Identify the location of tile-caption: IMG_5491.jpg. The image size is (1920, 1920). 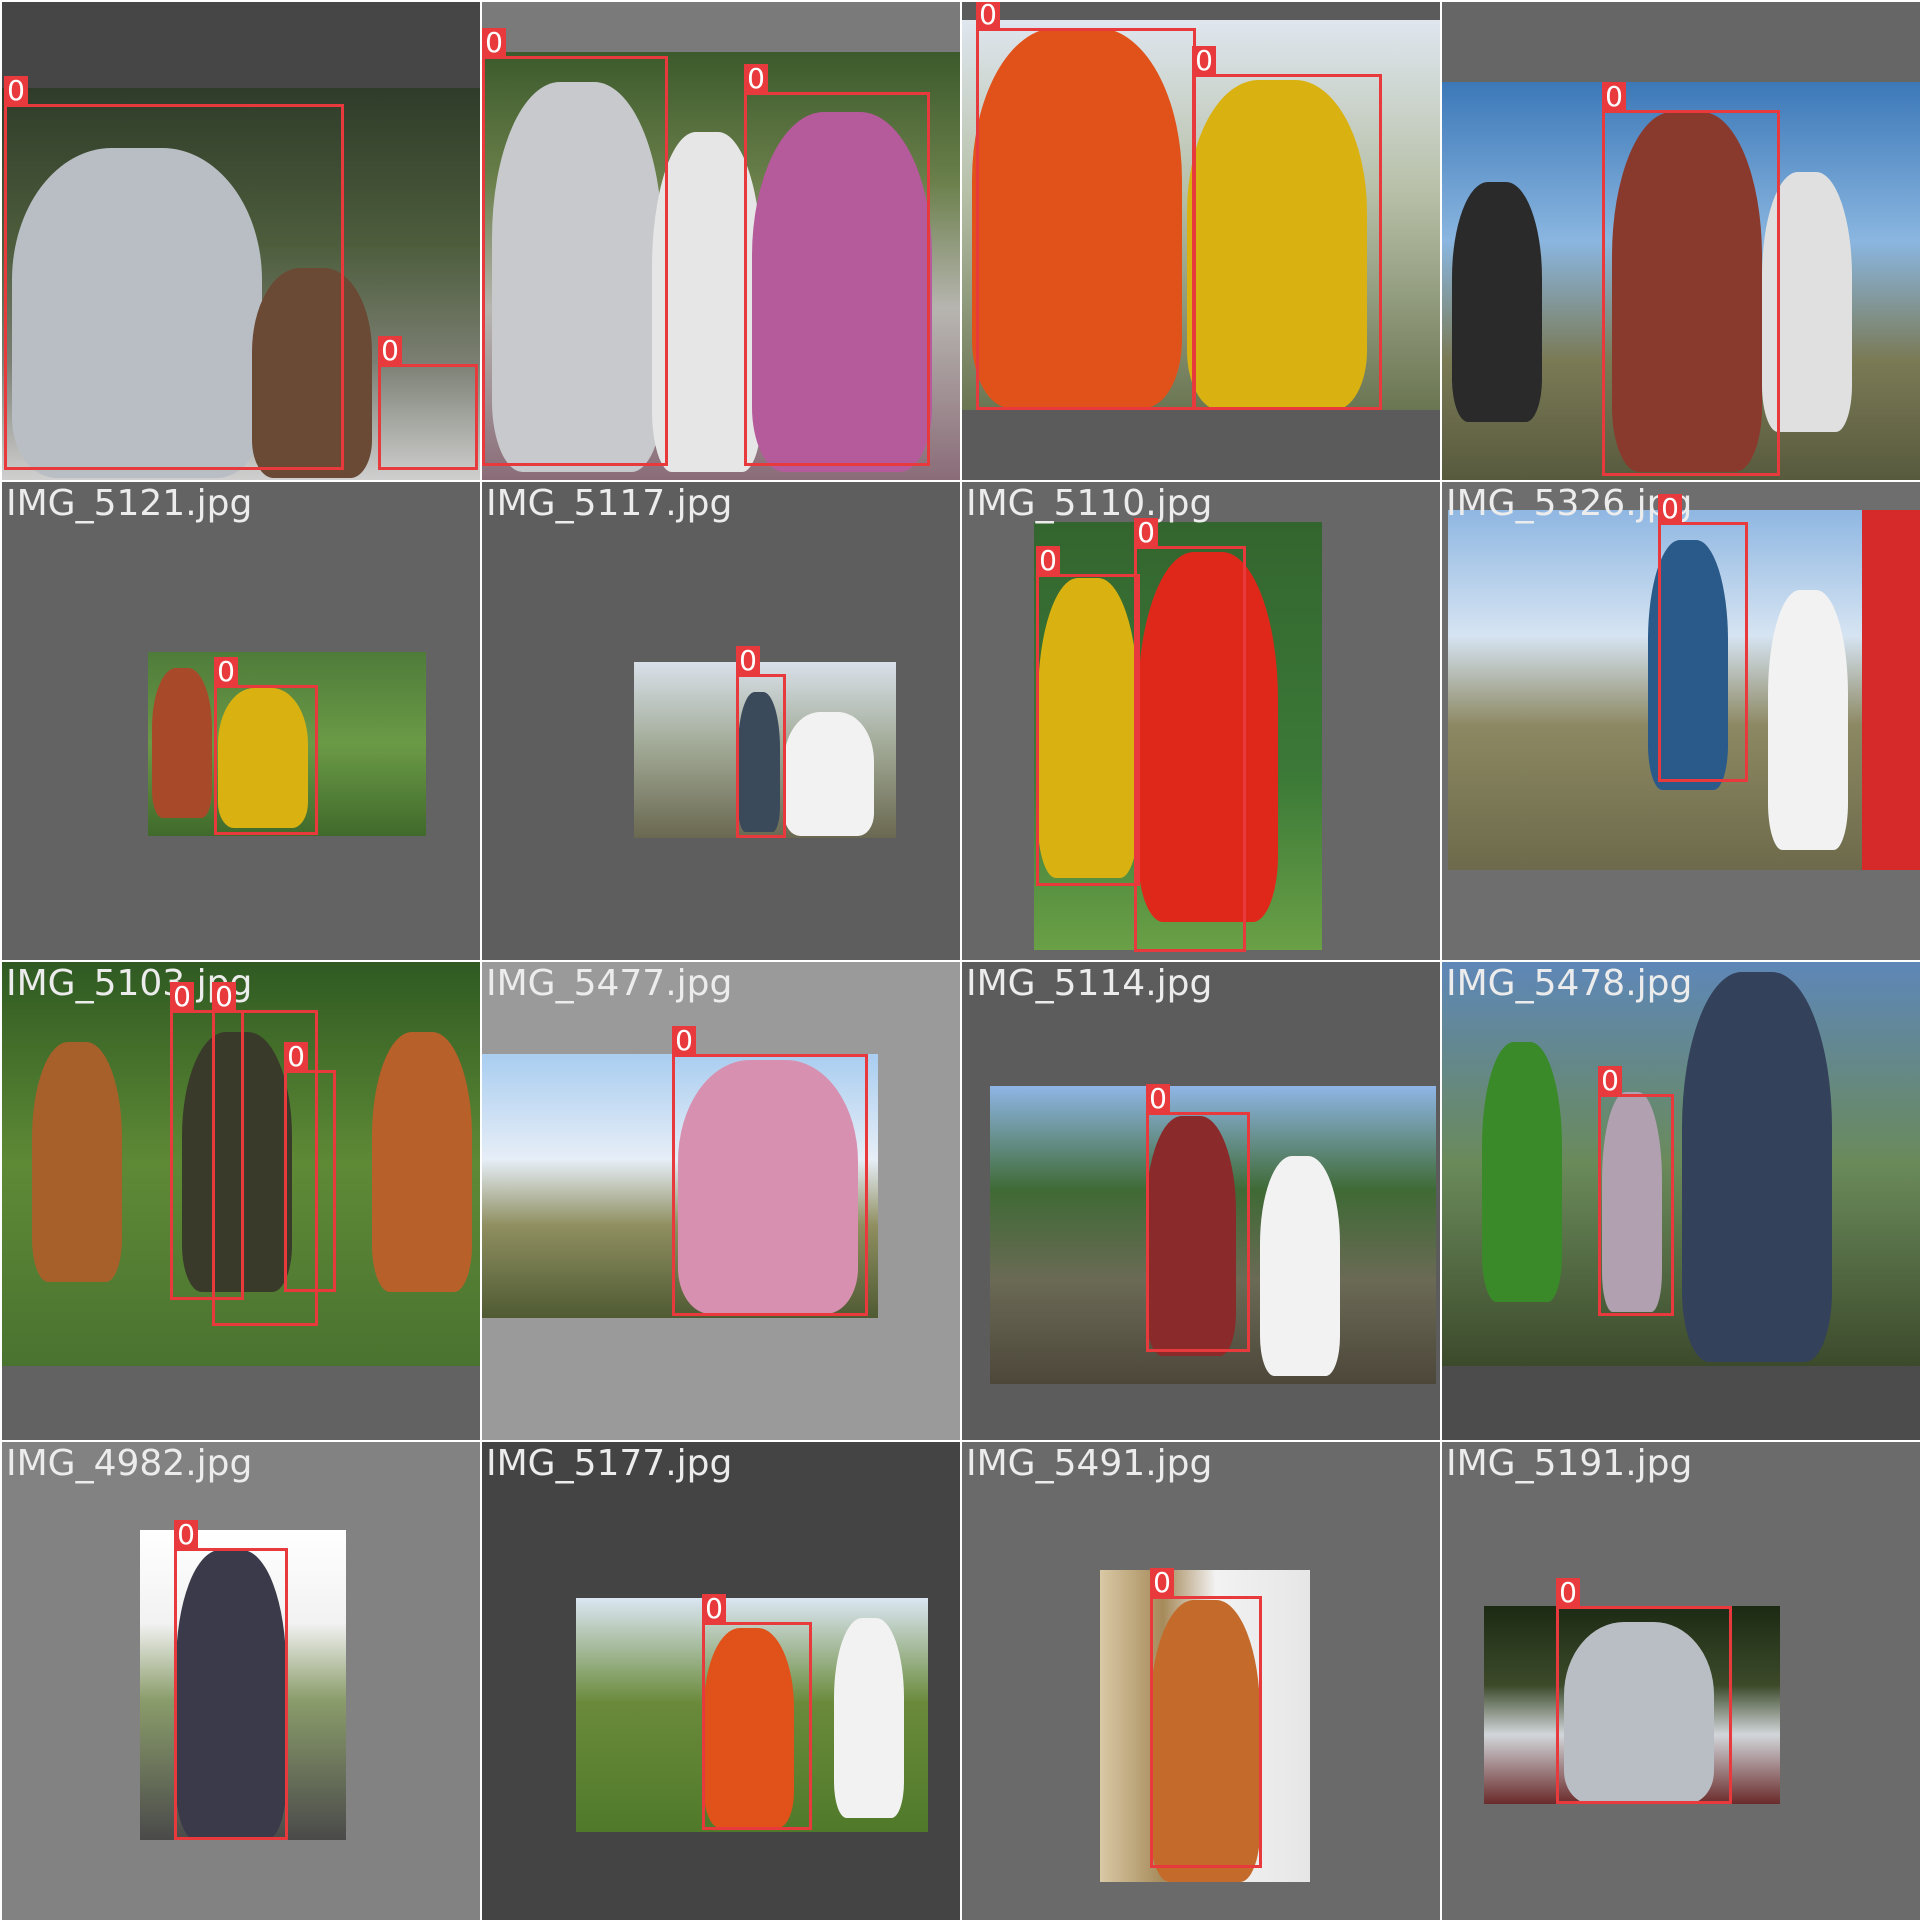
(1089, 1463).